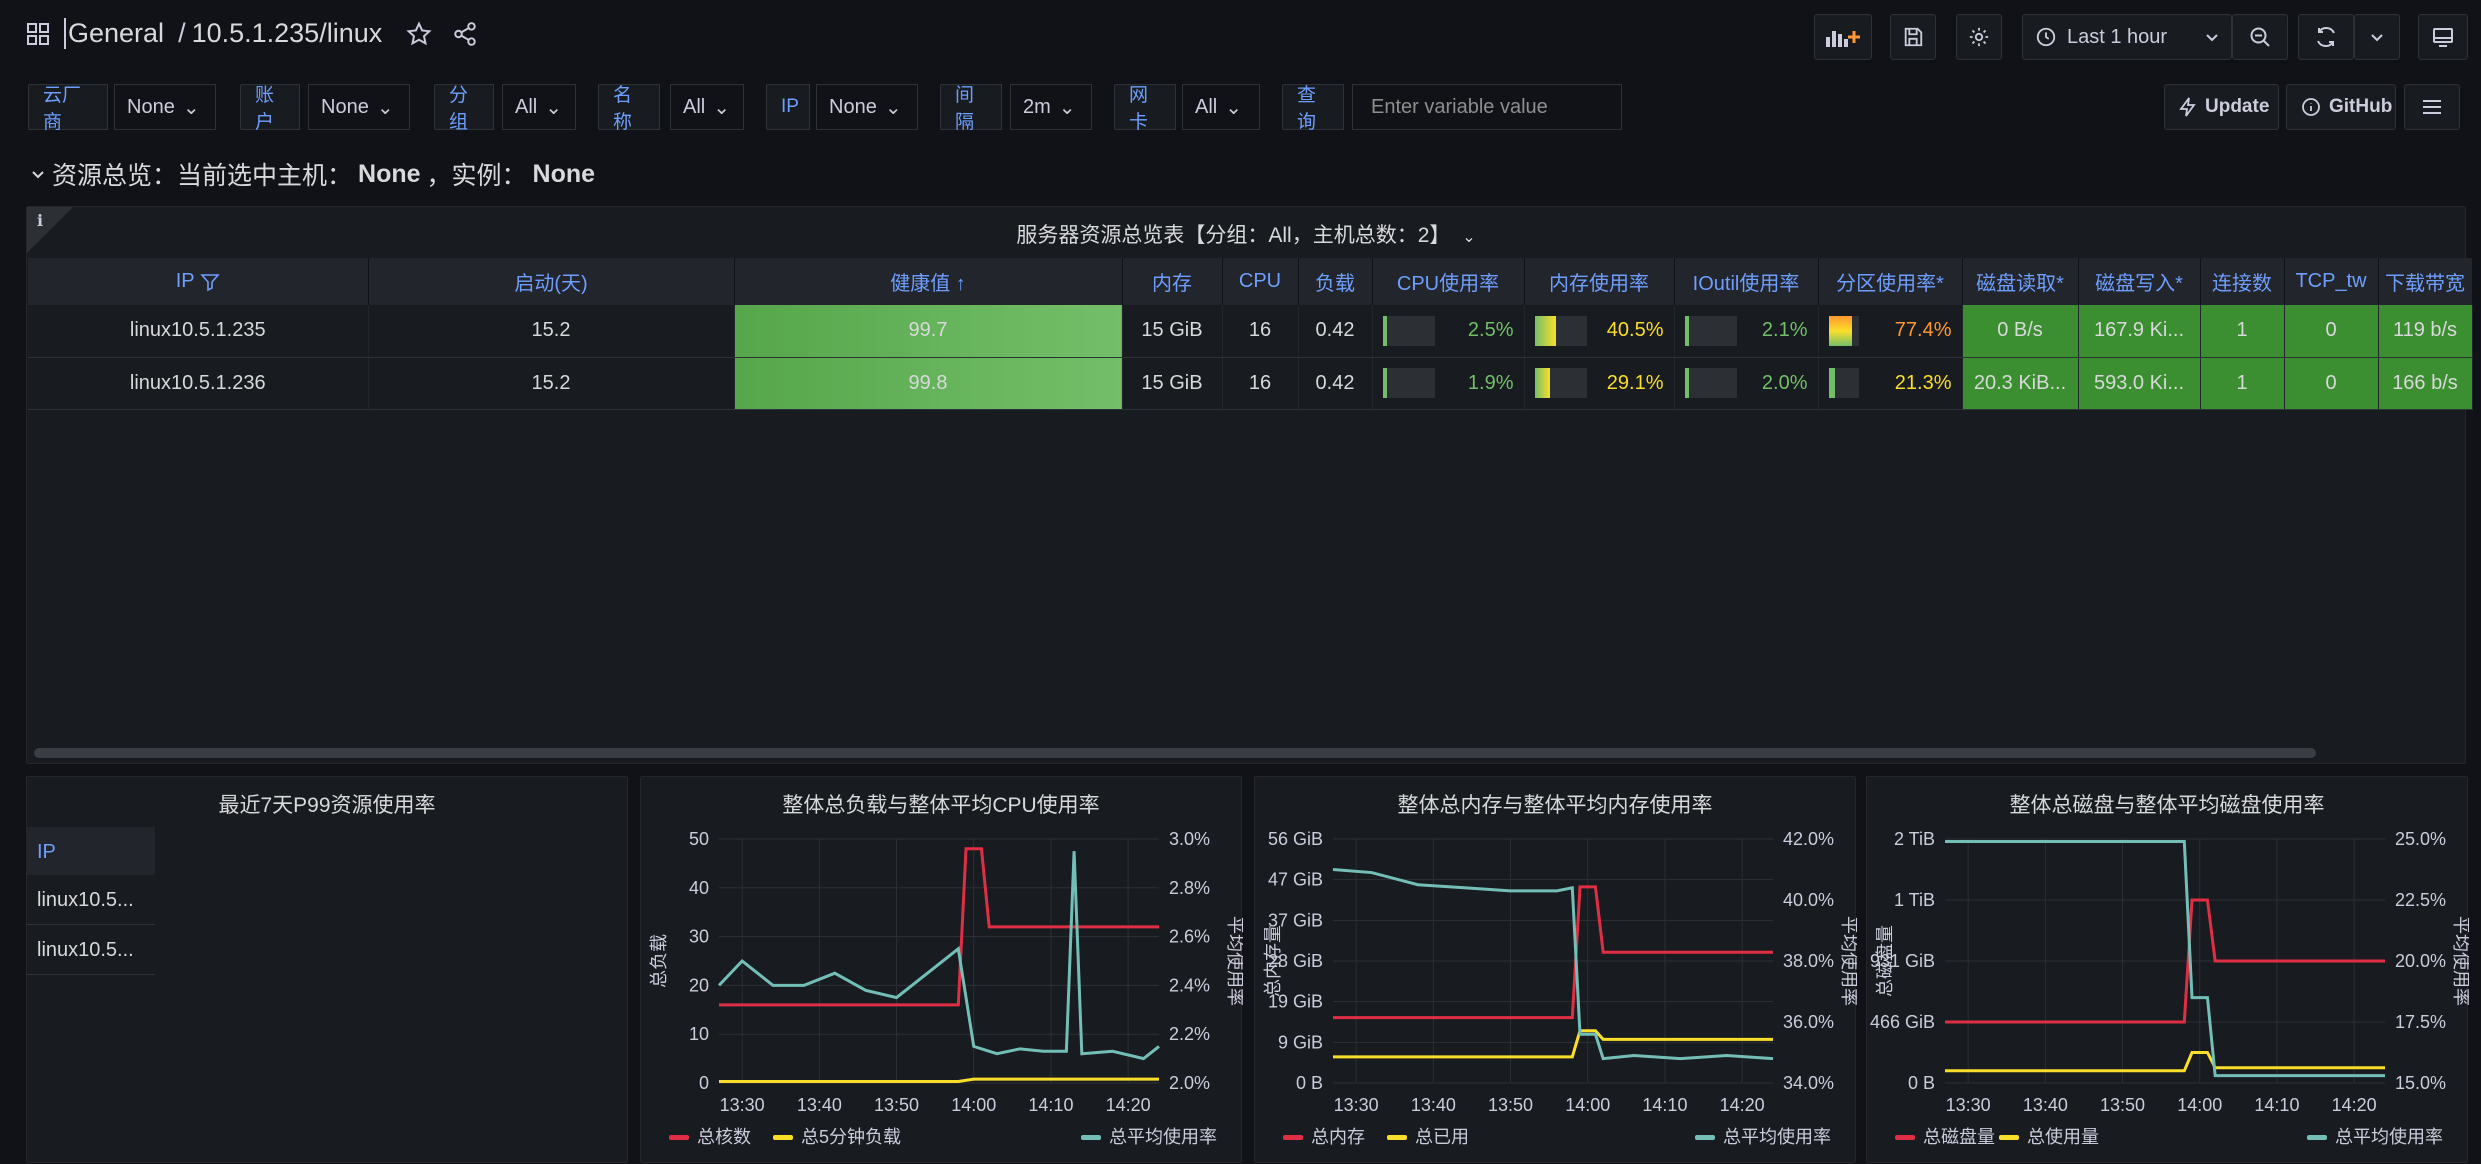 The height and width of the screenshot is (1164, 2481). What do you see at coordinates (1448, 281) in the screenshot?
I see `col-header-cpu-pct: CPU使用率` at bounding box center [1448, 281].